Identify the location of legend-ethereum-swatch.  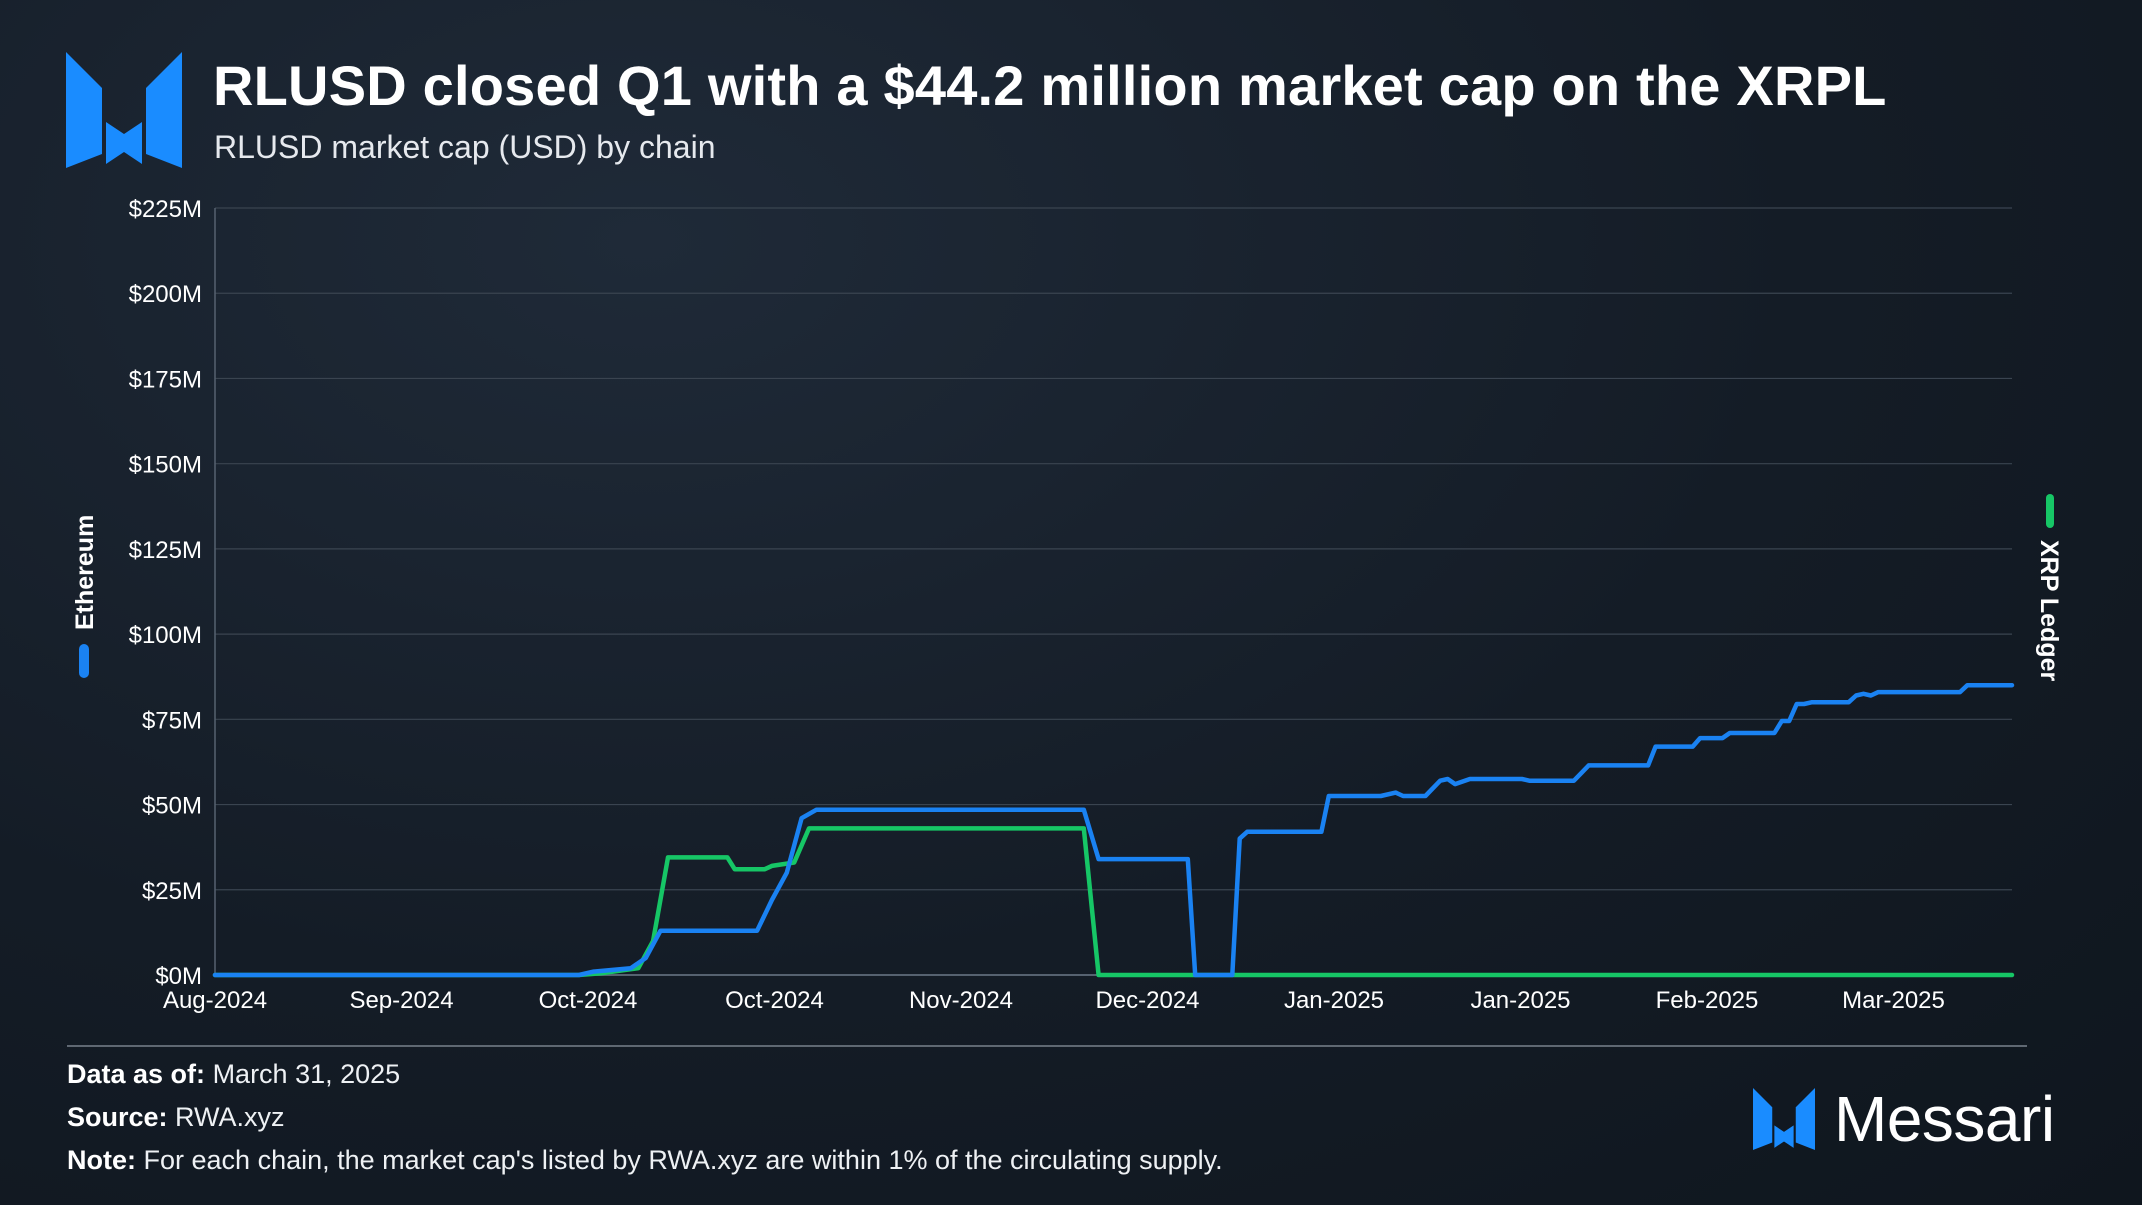
(84, 661).